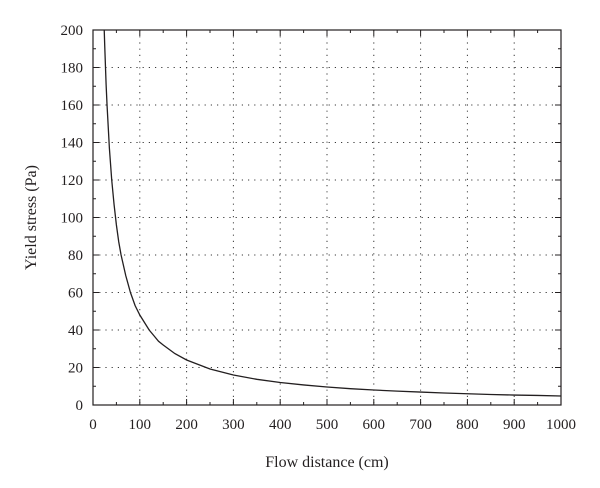 The image size is (600, 488). Describe the element at coordinates (327, 425) in the screenshot. I see `x-tick-label: 500` at that location.